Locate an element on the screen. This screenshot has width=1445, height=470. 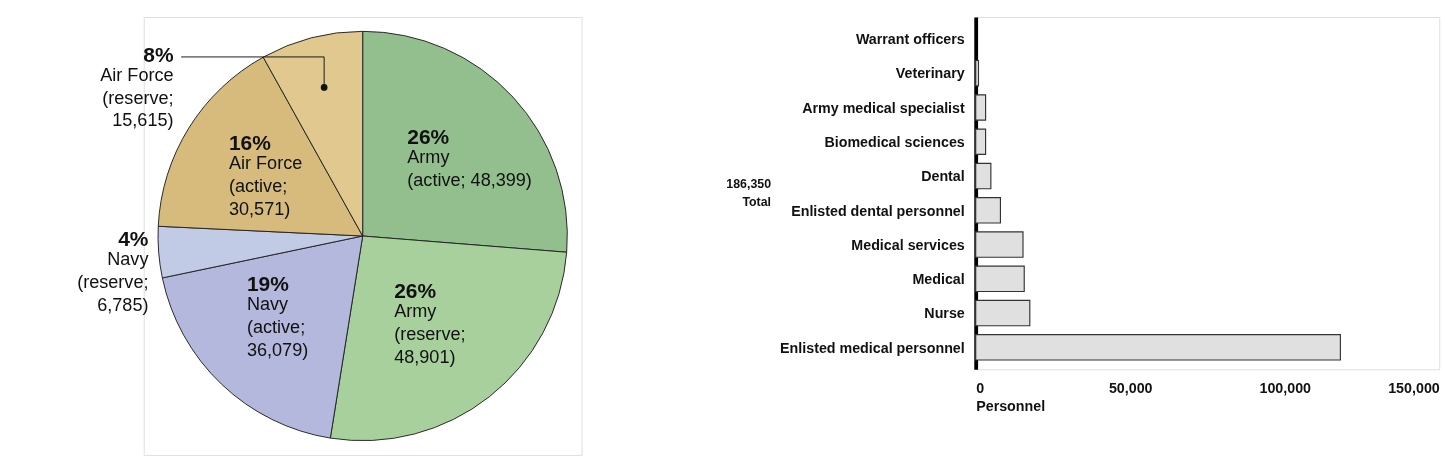
y-tick-label: Veterinary is located at coordinates (930, 73).